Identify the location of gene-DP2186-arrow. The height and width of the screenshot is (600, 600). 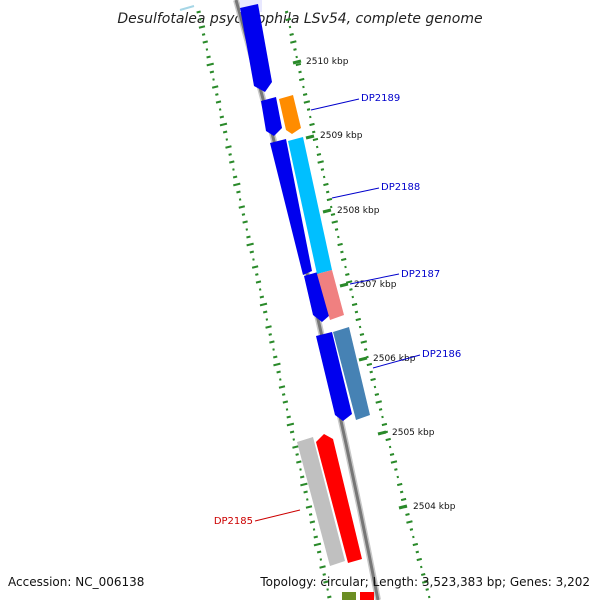
(351, 373).